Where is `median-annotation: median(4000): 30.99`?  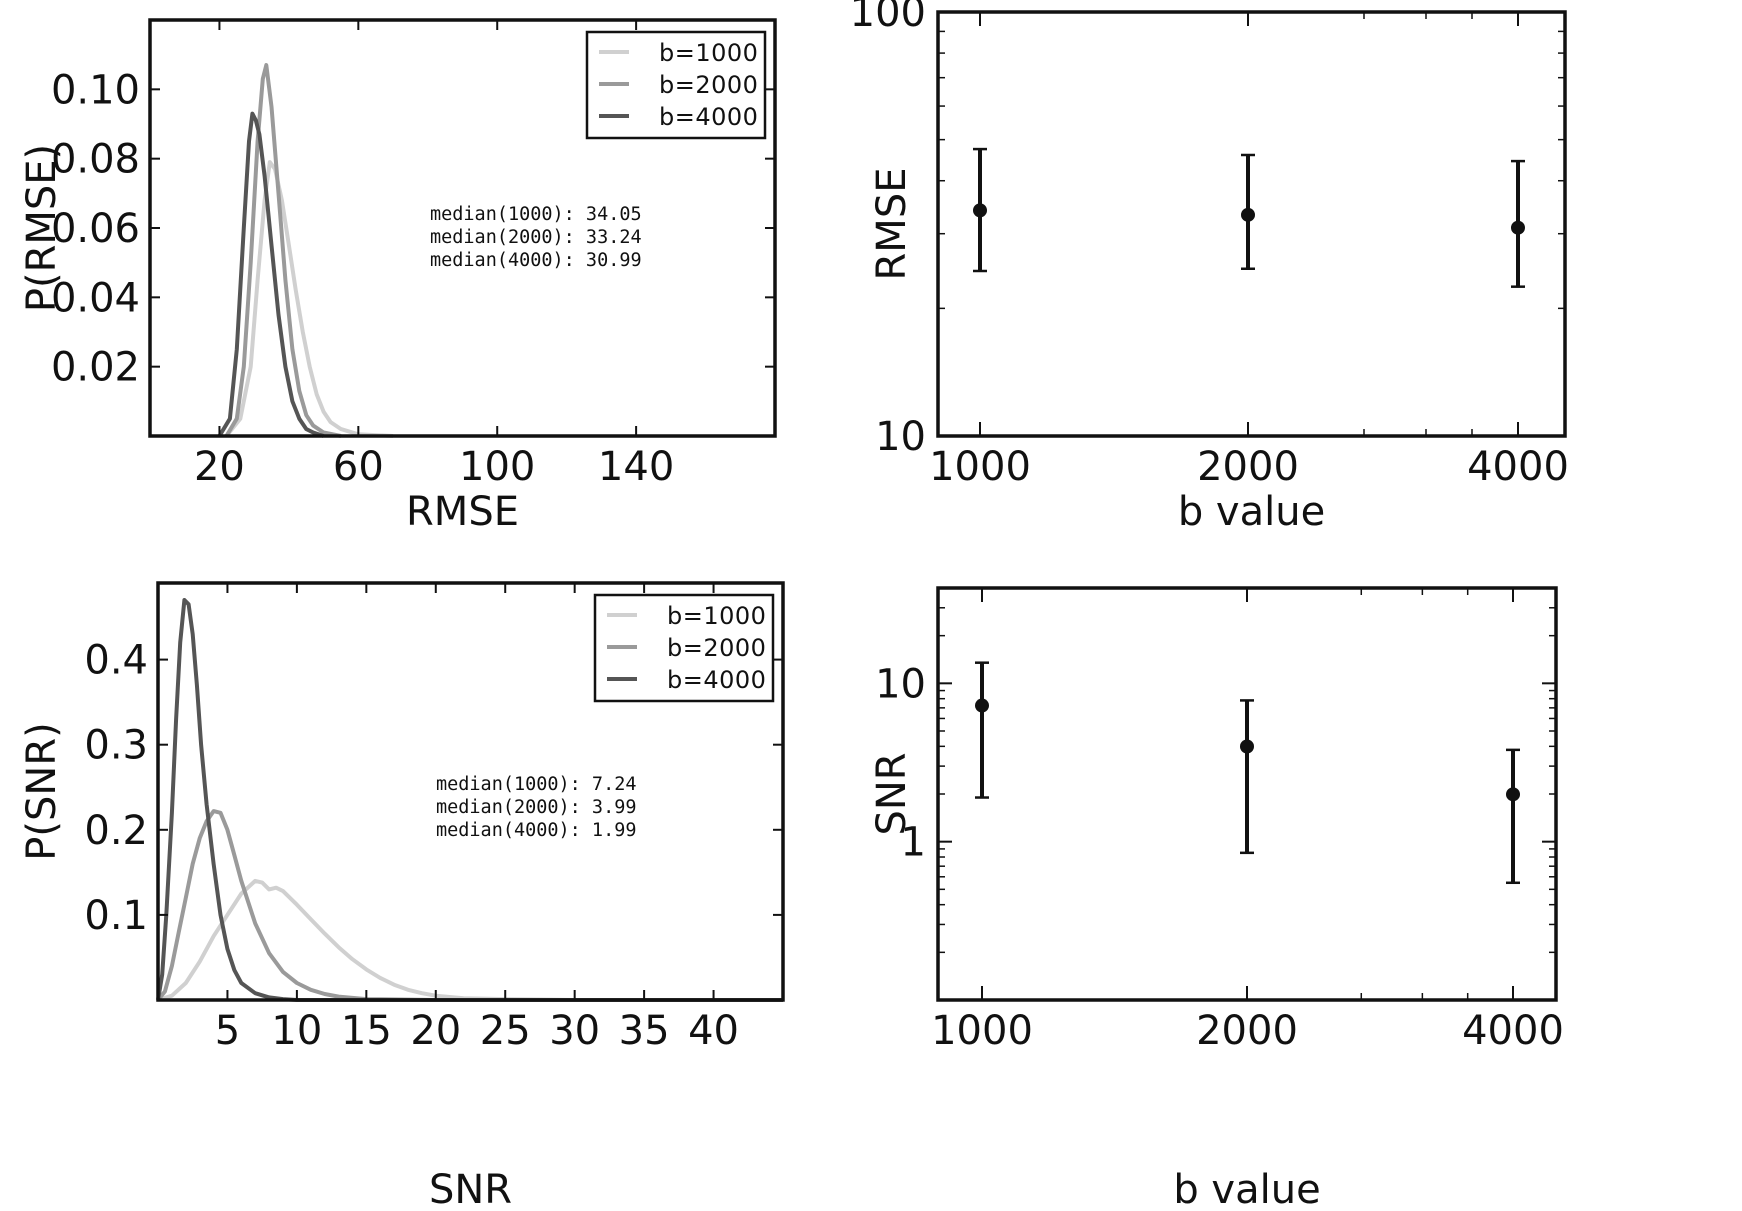 median-annotation: median(4000): 30.99 is located at coordinates (536, 260).